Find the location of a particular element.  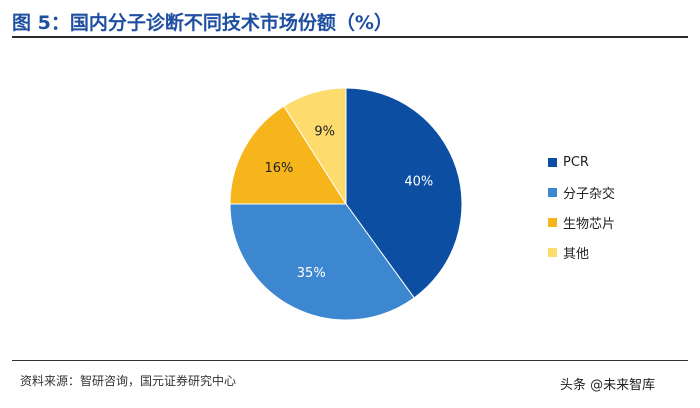

legend-label: 分子杂交 is located at coordinates (589, 194).